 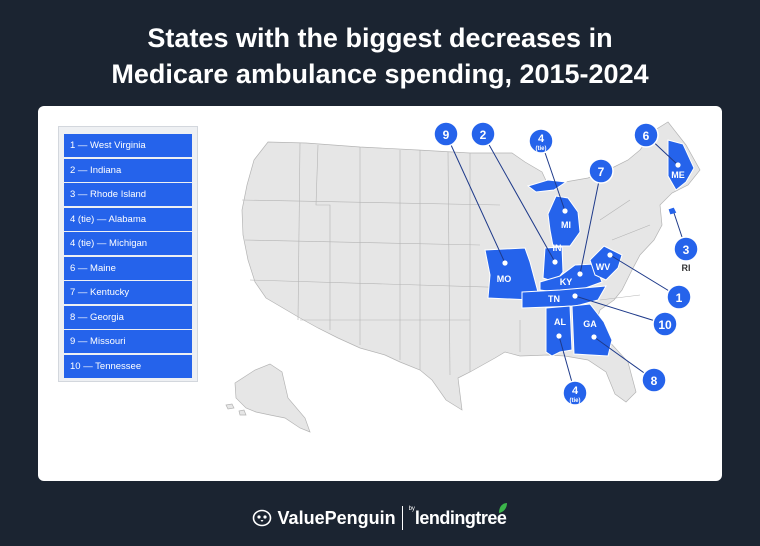 What do you see at coordinates (672, 211) in the screenshot?
I see `state-rhode-island` at bounding box center [672, 211].